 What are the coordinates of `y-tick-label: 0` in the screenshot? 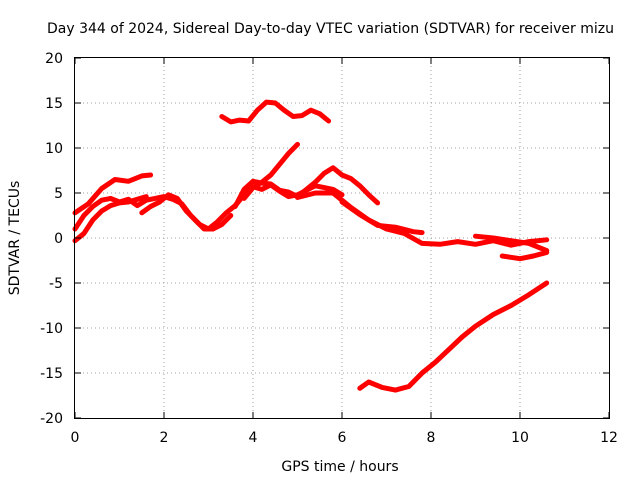 It's located at (58, 239).